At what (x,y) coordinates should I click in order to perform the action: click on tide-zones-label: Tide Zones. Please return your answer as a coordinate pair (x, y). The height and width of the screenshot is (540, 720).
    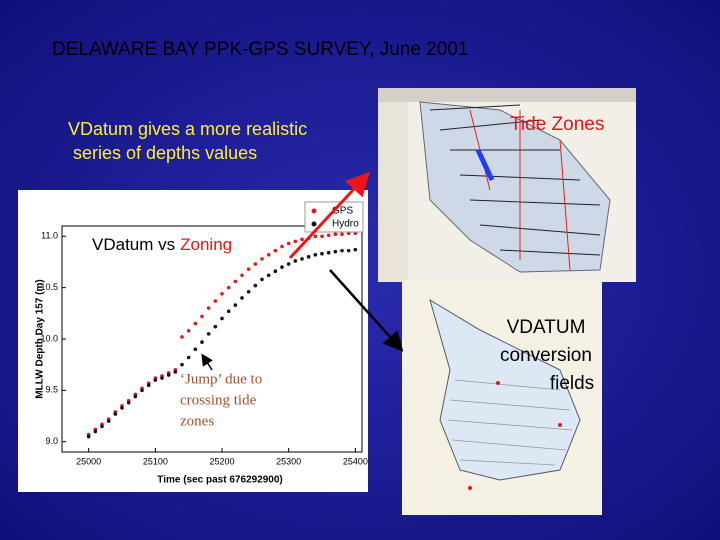
    Looking at the image, I should click on (557, 124).